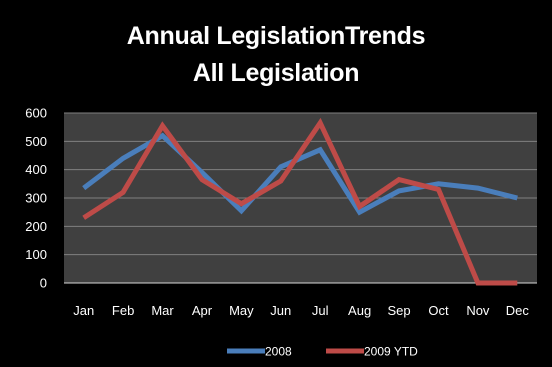 This screenshot has height=367, width=552. What do you see at coordinates (36, 141) in the screenshot?
I see `y-tick-label: 500` at bounding box center [36, 141].